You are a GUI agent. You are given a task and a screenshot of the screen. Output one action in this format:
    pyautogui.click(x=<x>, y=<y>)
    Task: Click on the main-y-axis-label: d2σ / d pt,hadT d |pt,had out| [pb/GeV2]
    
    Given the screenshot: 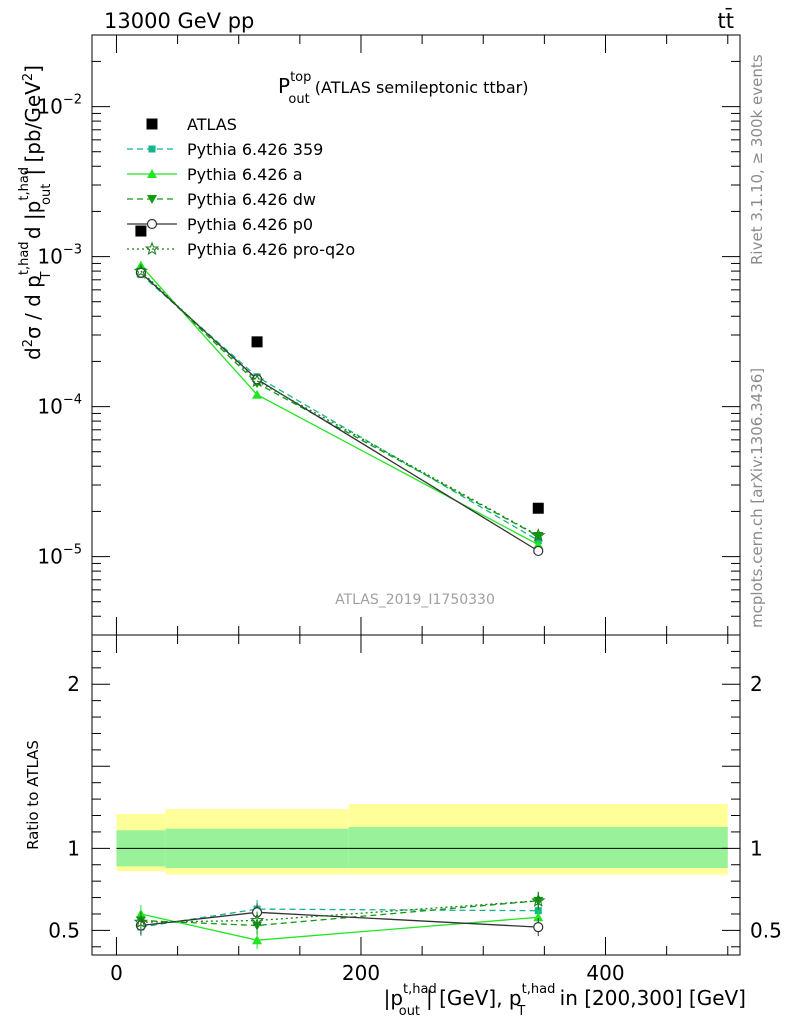 What is the action you would take?
    pyautogui.click(x=35, y=212)
    